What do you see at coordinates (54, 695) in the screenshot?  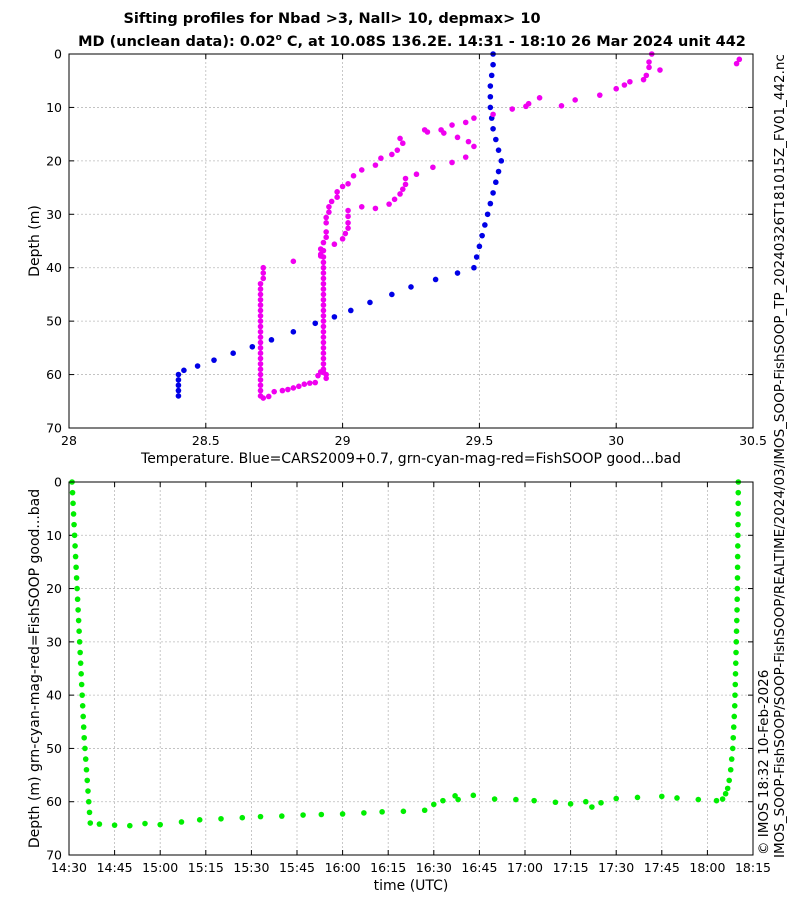 I see `y-tick-label: 40` at bounding box center [54, 695].